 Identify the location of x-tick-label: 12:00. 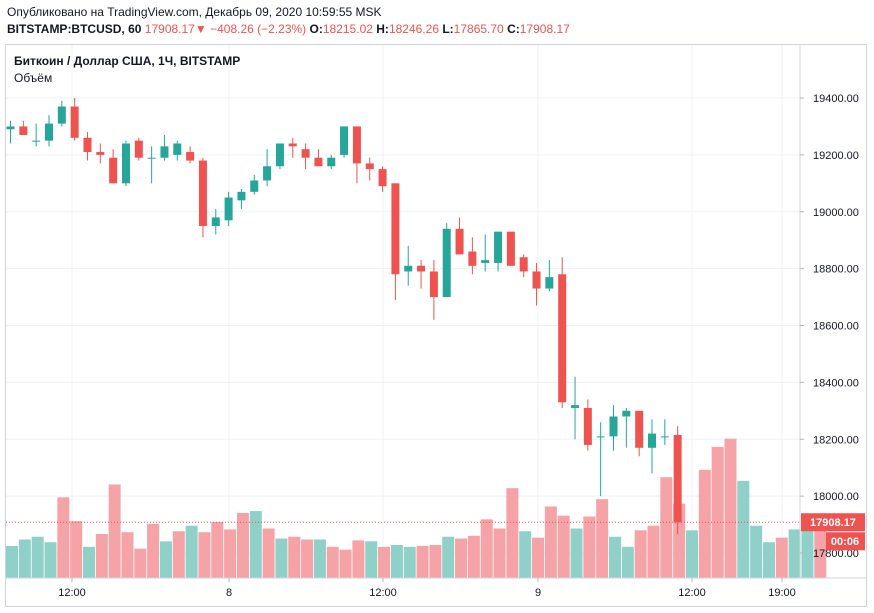
(692, 593).